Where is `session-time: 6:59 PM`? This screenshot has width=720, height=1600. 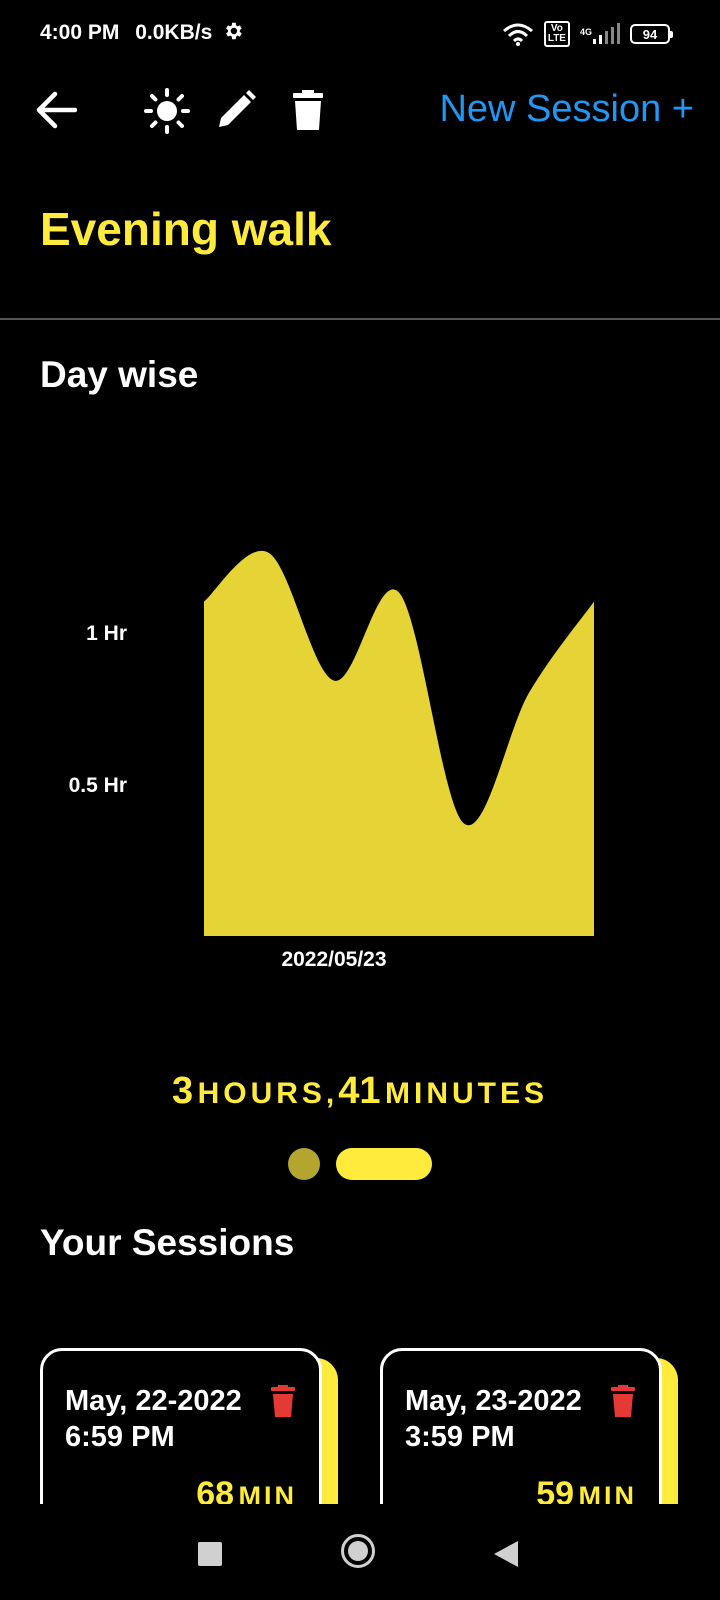 session-time: 6:59 PM is located at coordinates (120, 1437).